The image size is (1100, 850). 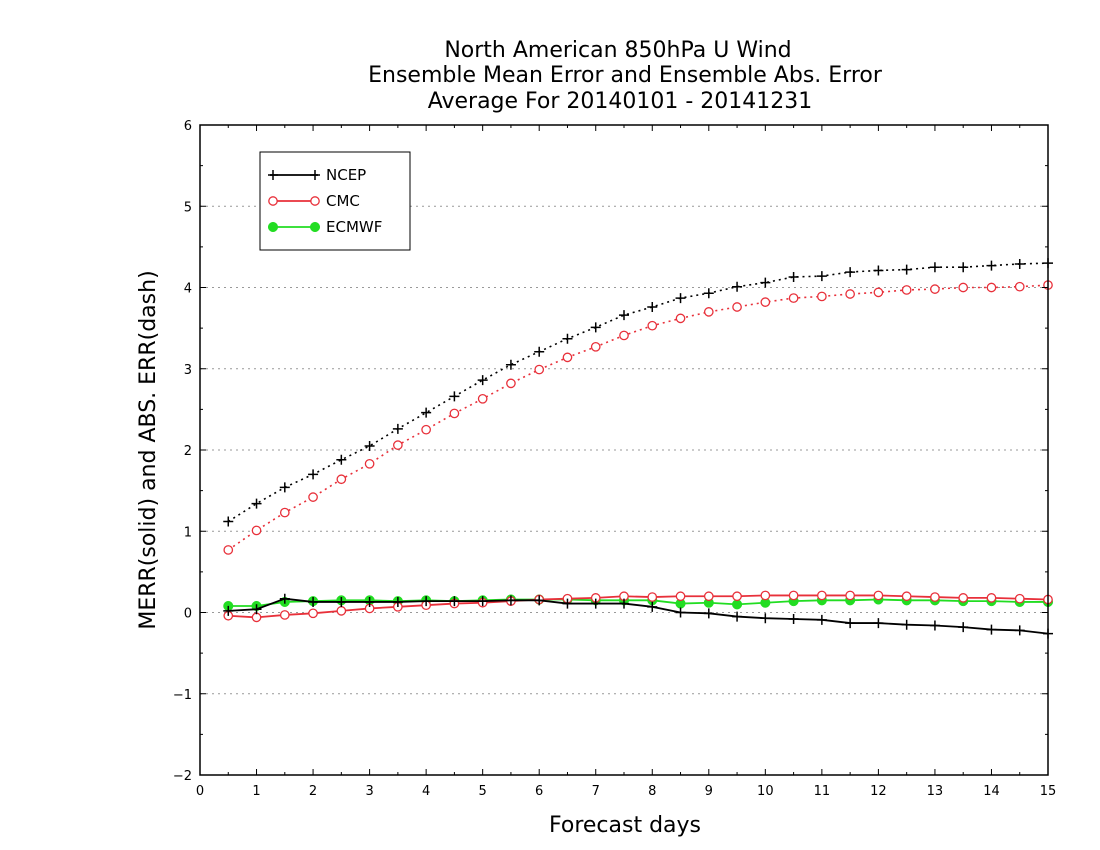 I want to click on y-tick-label: 5, so click(x=188, y=207).